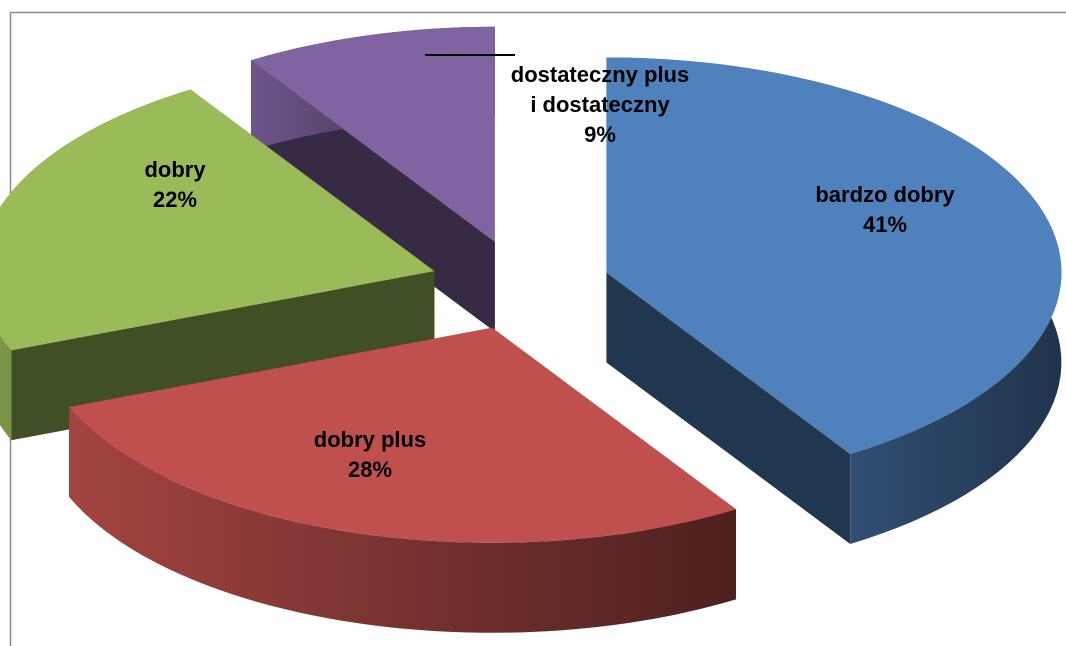  What do you see at coordinates (885, 224) in the screenshot?
I see `label-value: 41%` at bounding box center [885, 224].